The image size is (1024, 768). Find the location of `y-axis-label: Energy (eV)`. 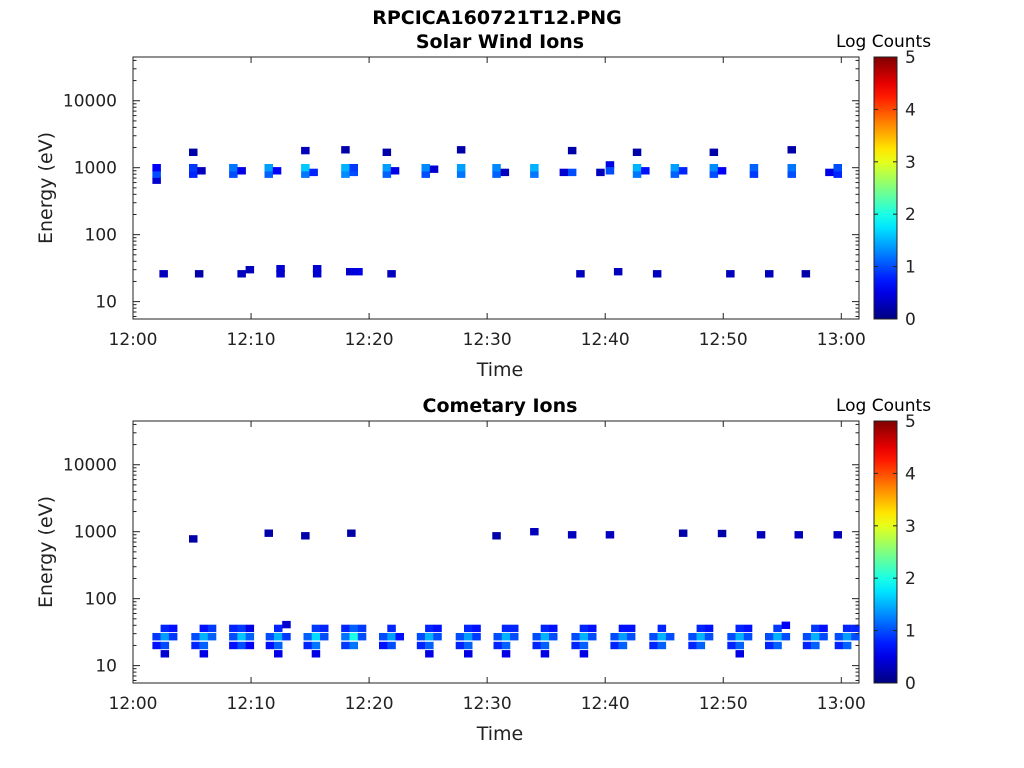

y-axis-label: Energy (eV) is located at coordinates (46, 188).